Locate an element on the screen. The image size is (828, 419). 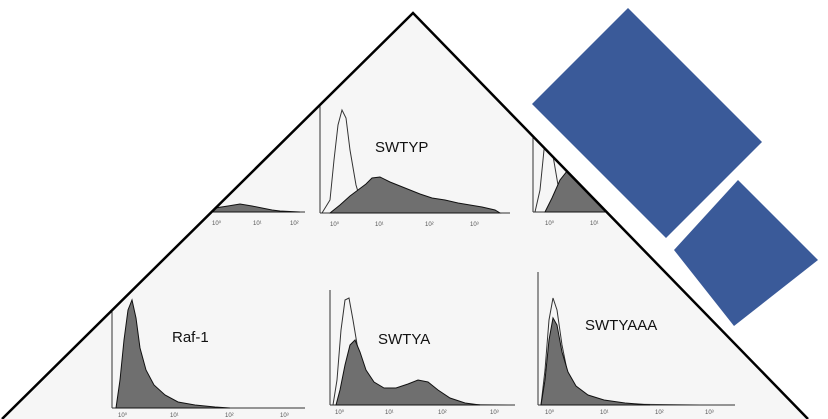
panel-label-swtya: SWTYA is located at coordinates (404, 339).